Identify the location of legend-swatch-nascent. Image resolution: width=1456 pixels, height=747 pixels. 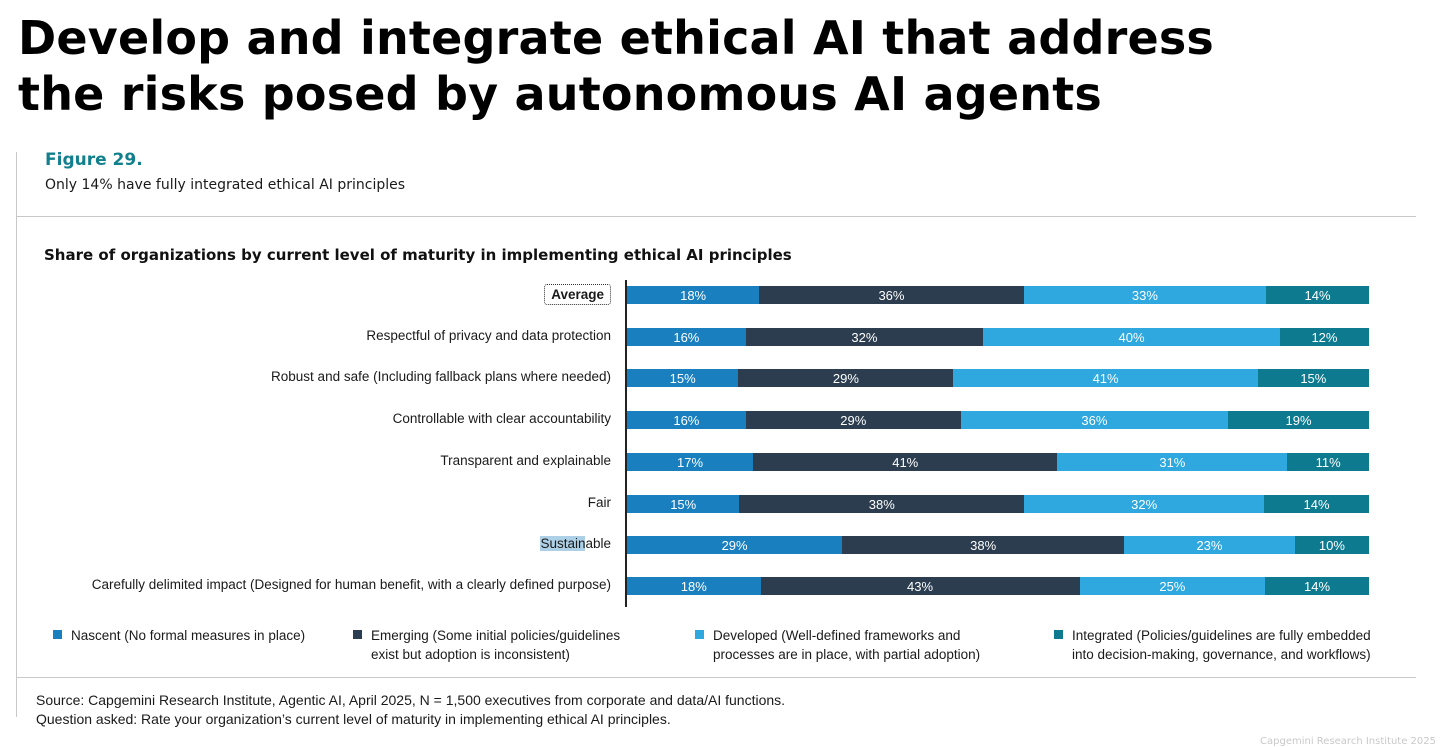
(57, 634).